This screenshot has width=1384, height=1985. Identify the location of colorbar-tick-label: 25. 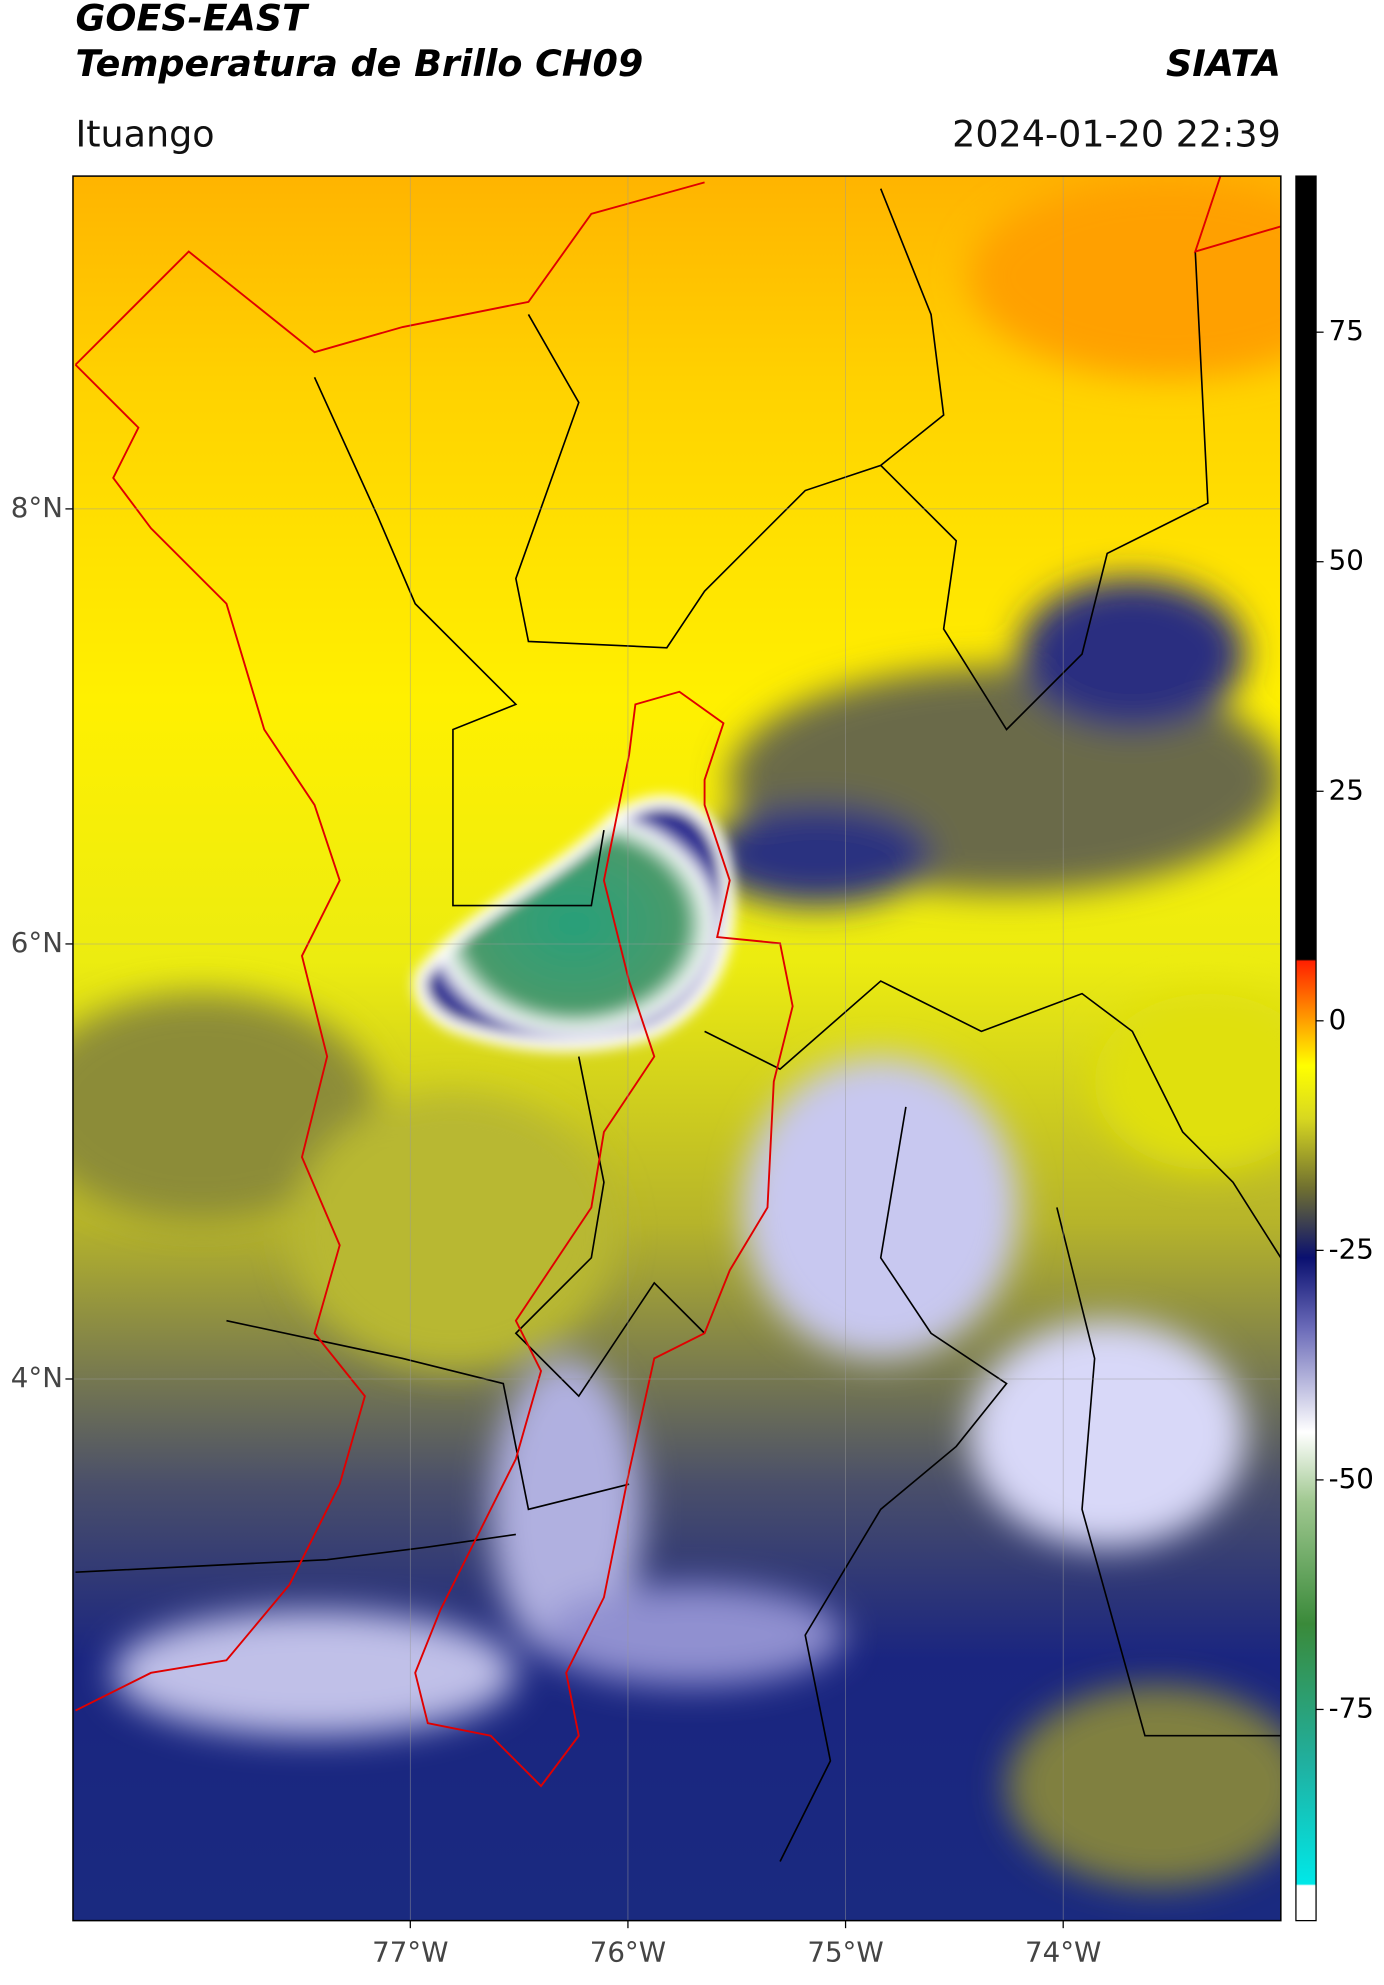
(1346, 789).